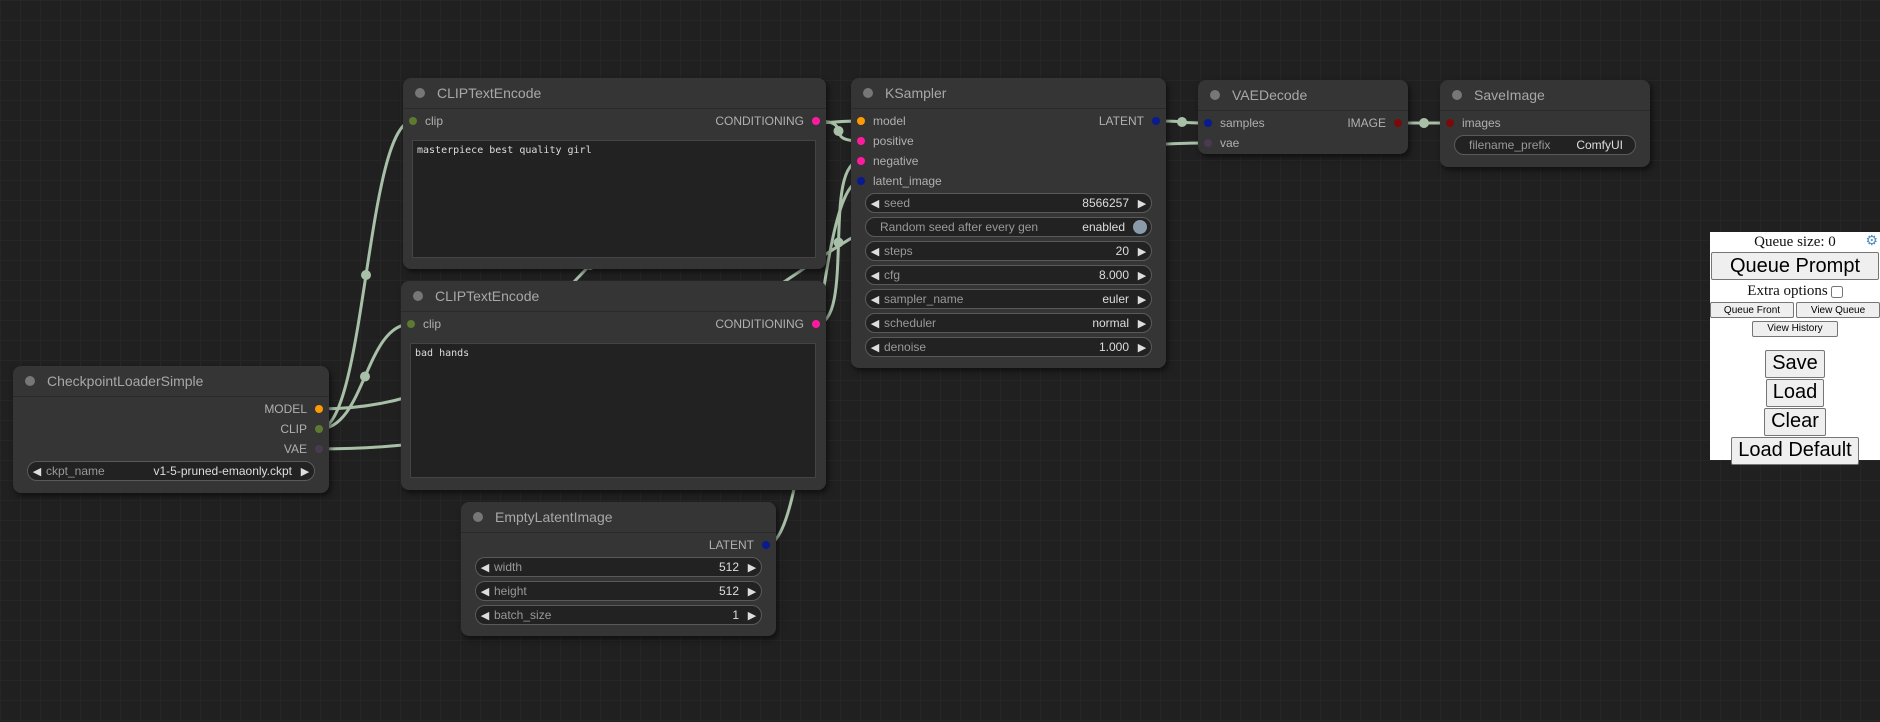 The height and width of the screenshot is (722, 1880). What do you see at coordinates (1008, 93) in the screenshot?
I see `node-title-bar: KSampler` at bounding box center [1008, 93].